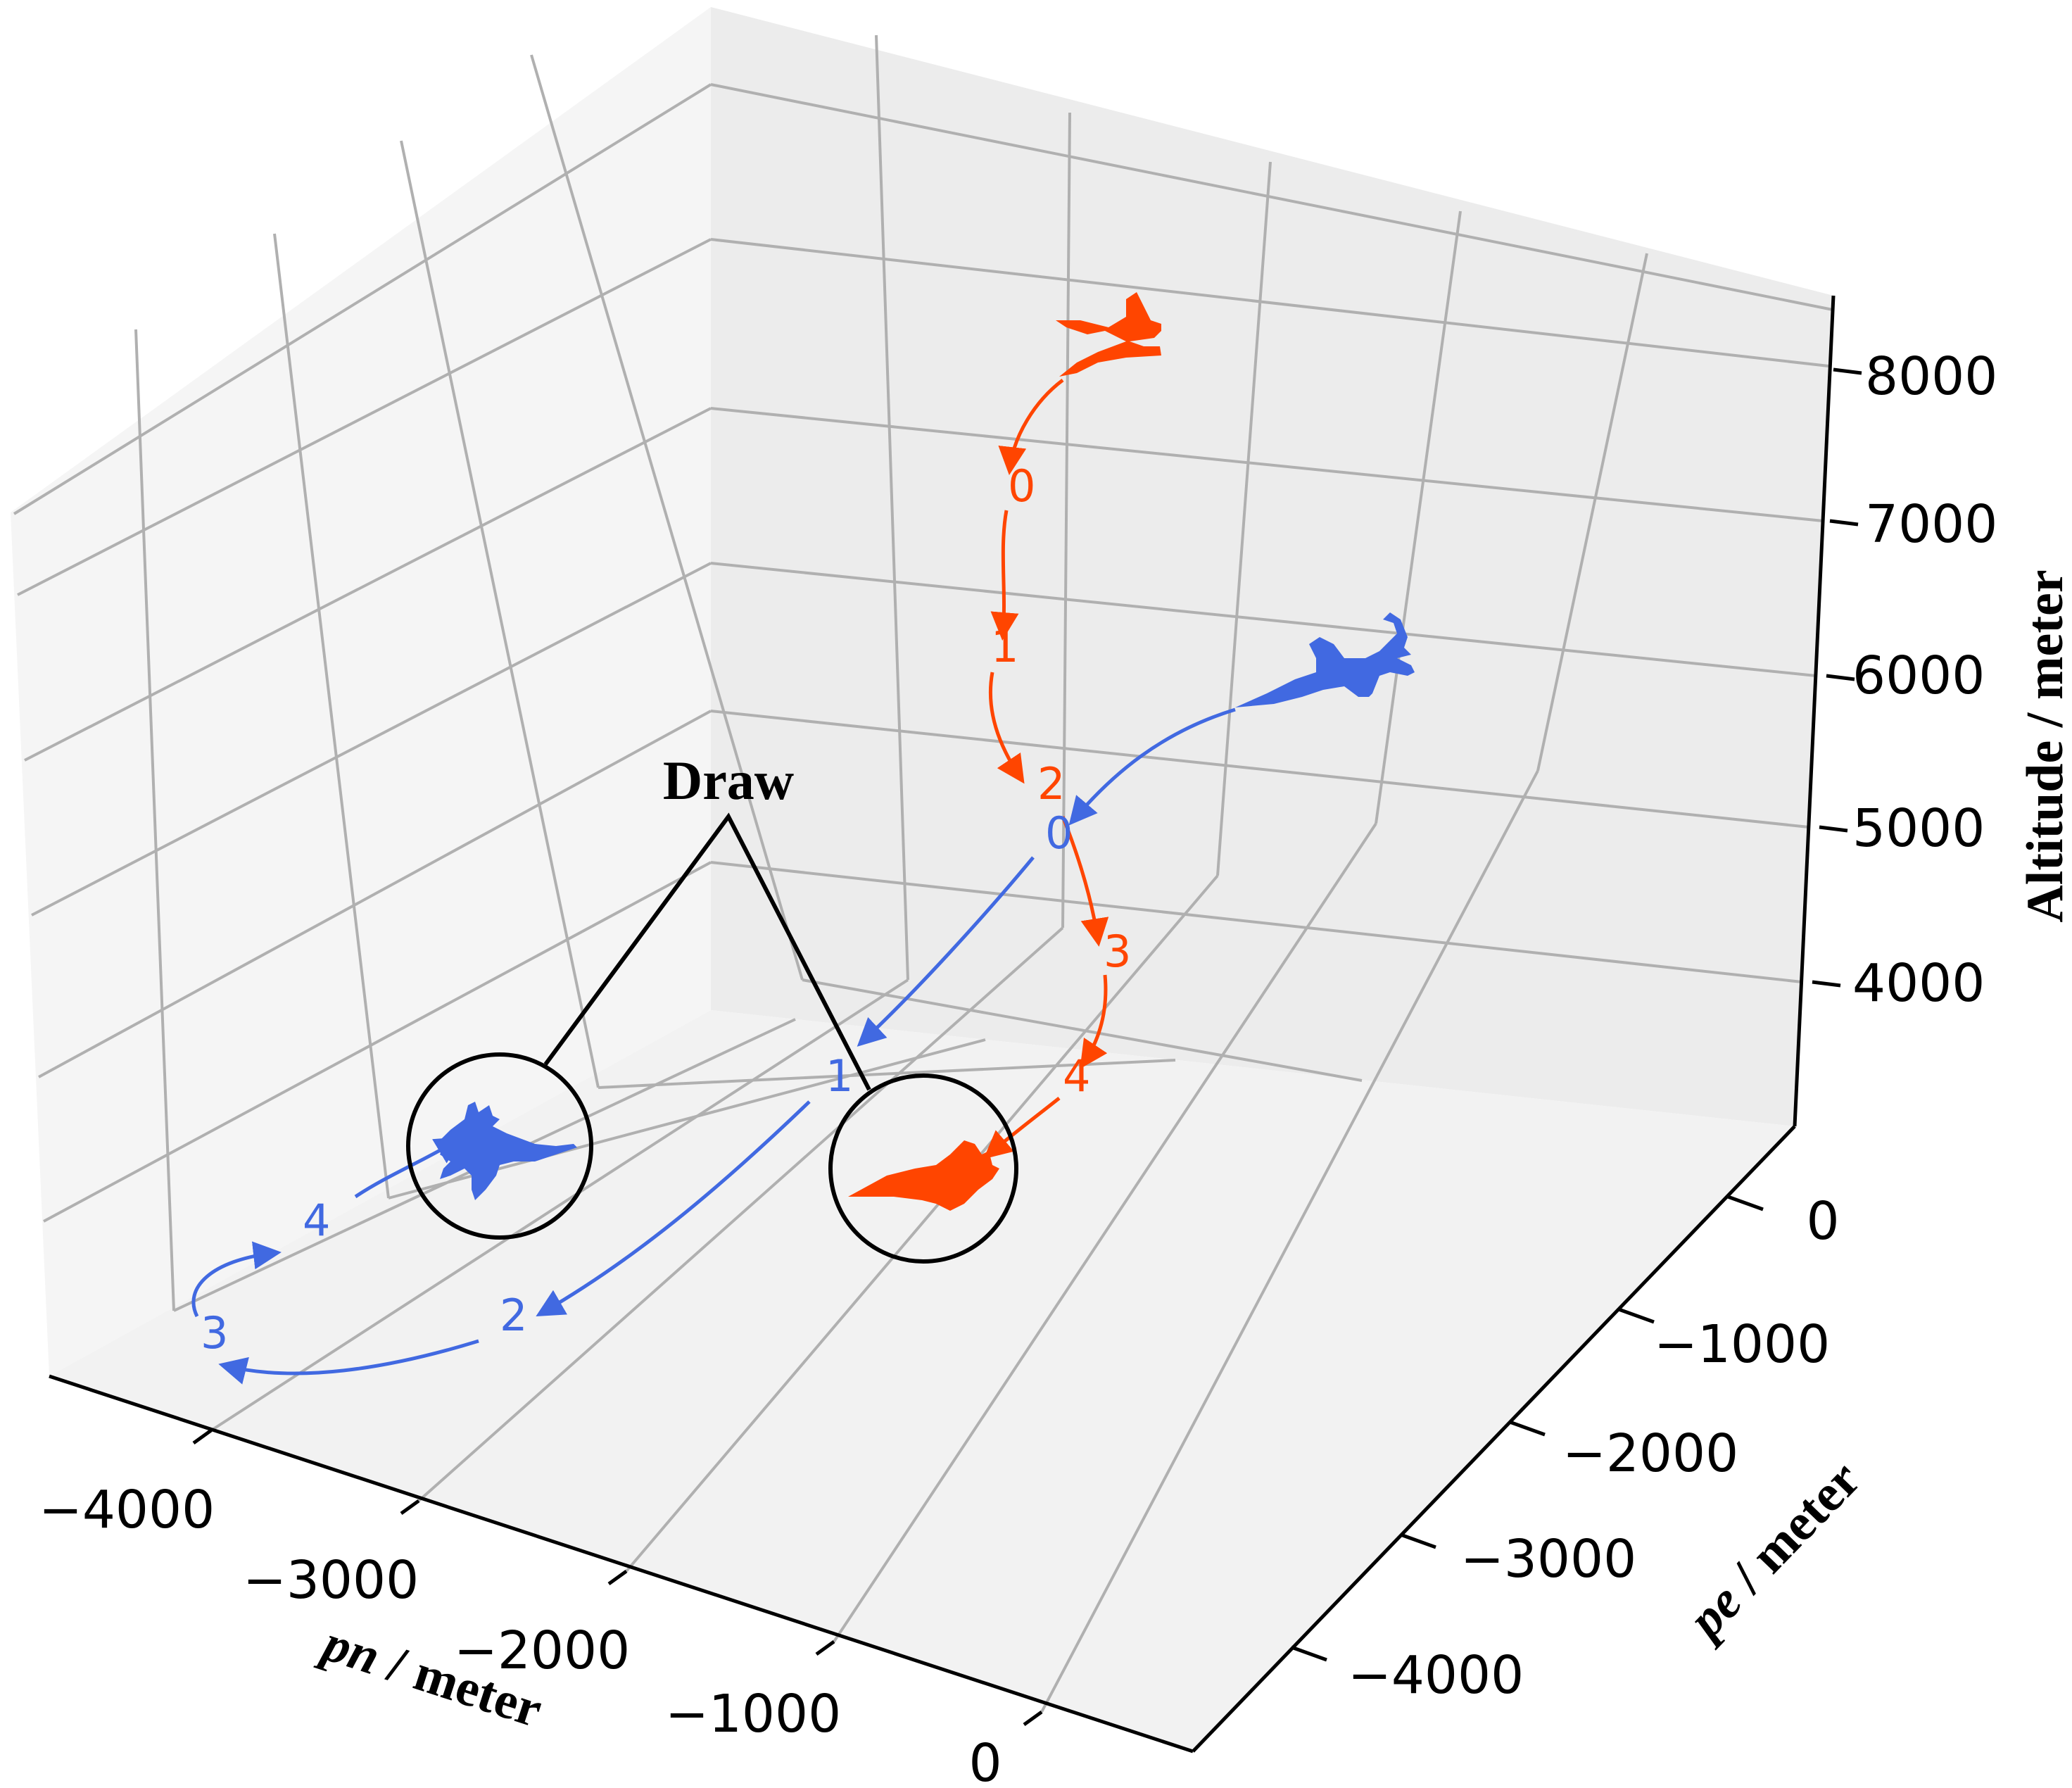 This screenshot has width=2072, height=1788. What do you see at coordinates (753, 1714) in the screenshot?
I see `pn-tick-label: −1000` at bounding box center [753, 1714].